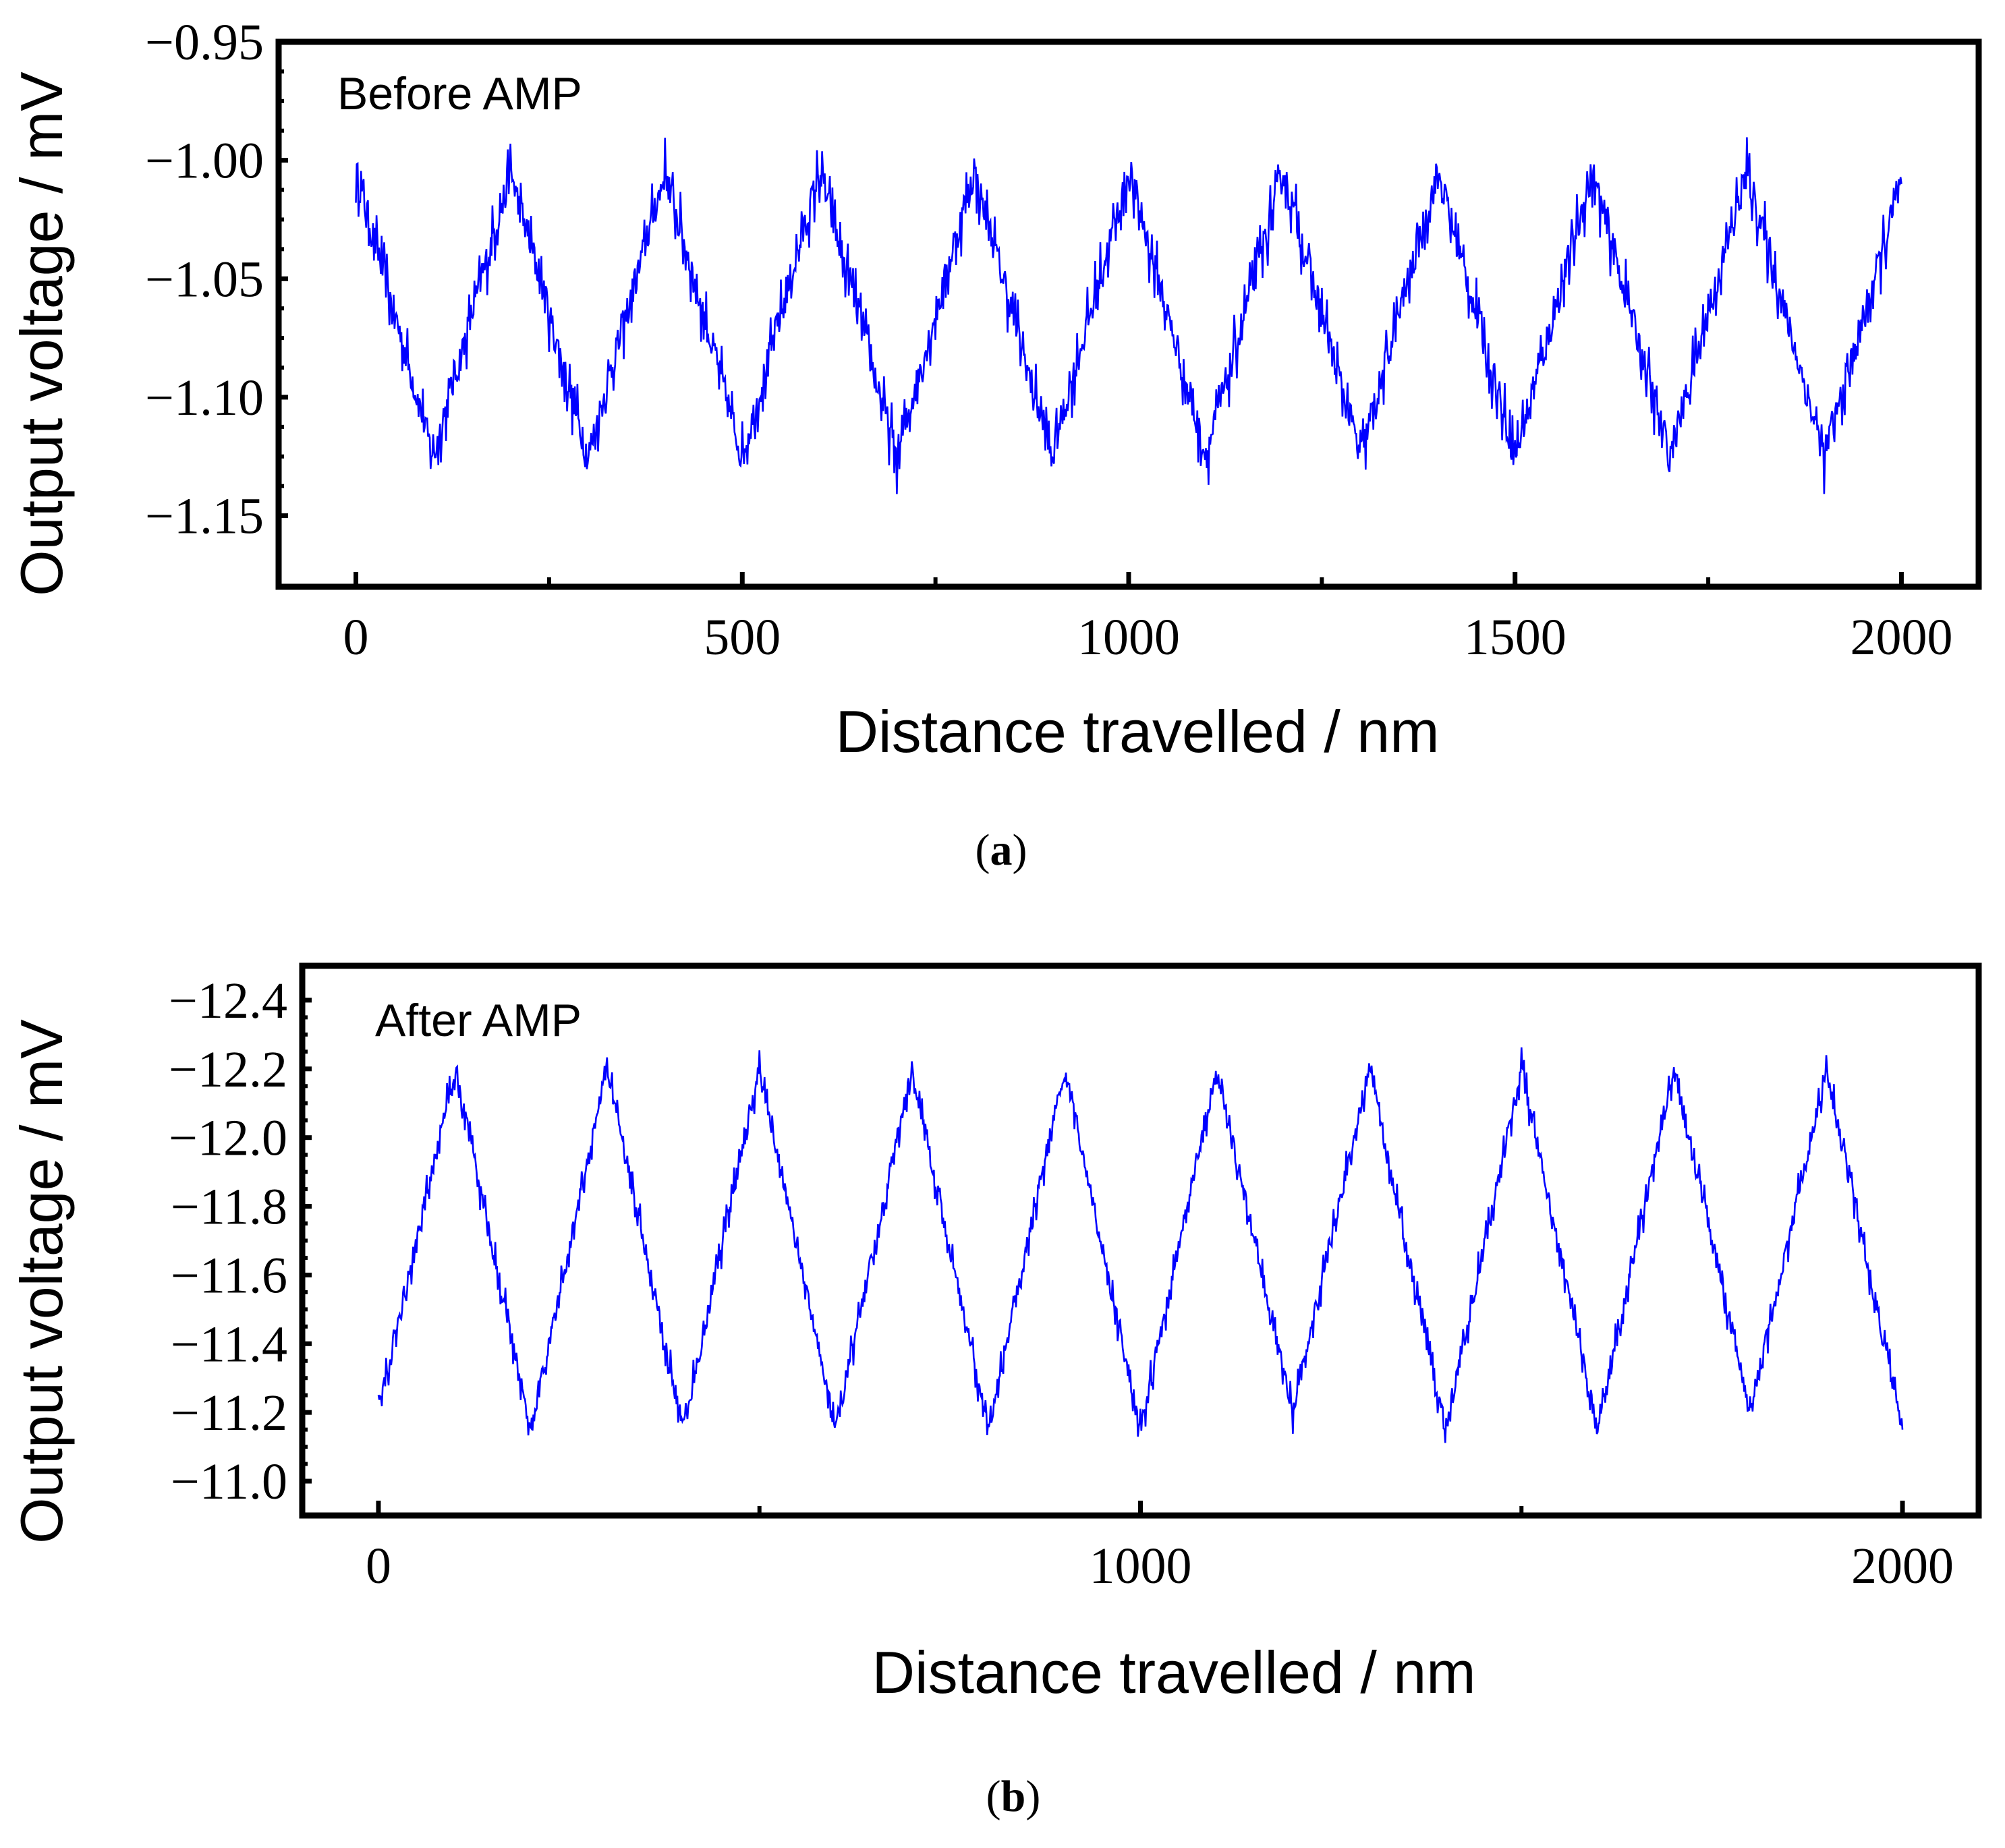 The width and height of the screenshot is (2005, 1848). Describe the element at coordinates (742, 637) in the screenshot. I see `x-tick-label: 500` at that location.